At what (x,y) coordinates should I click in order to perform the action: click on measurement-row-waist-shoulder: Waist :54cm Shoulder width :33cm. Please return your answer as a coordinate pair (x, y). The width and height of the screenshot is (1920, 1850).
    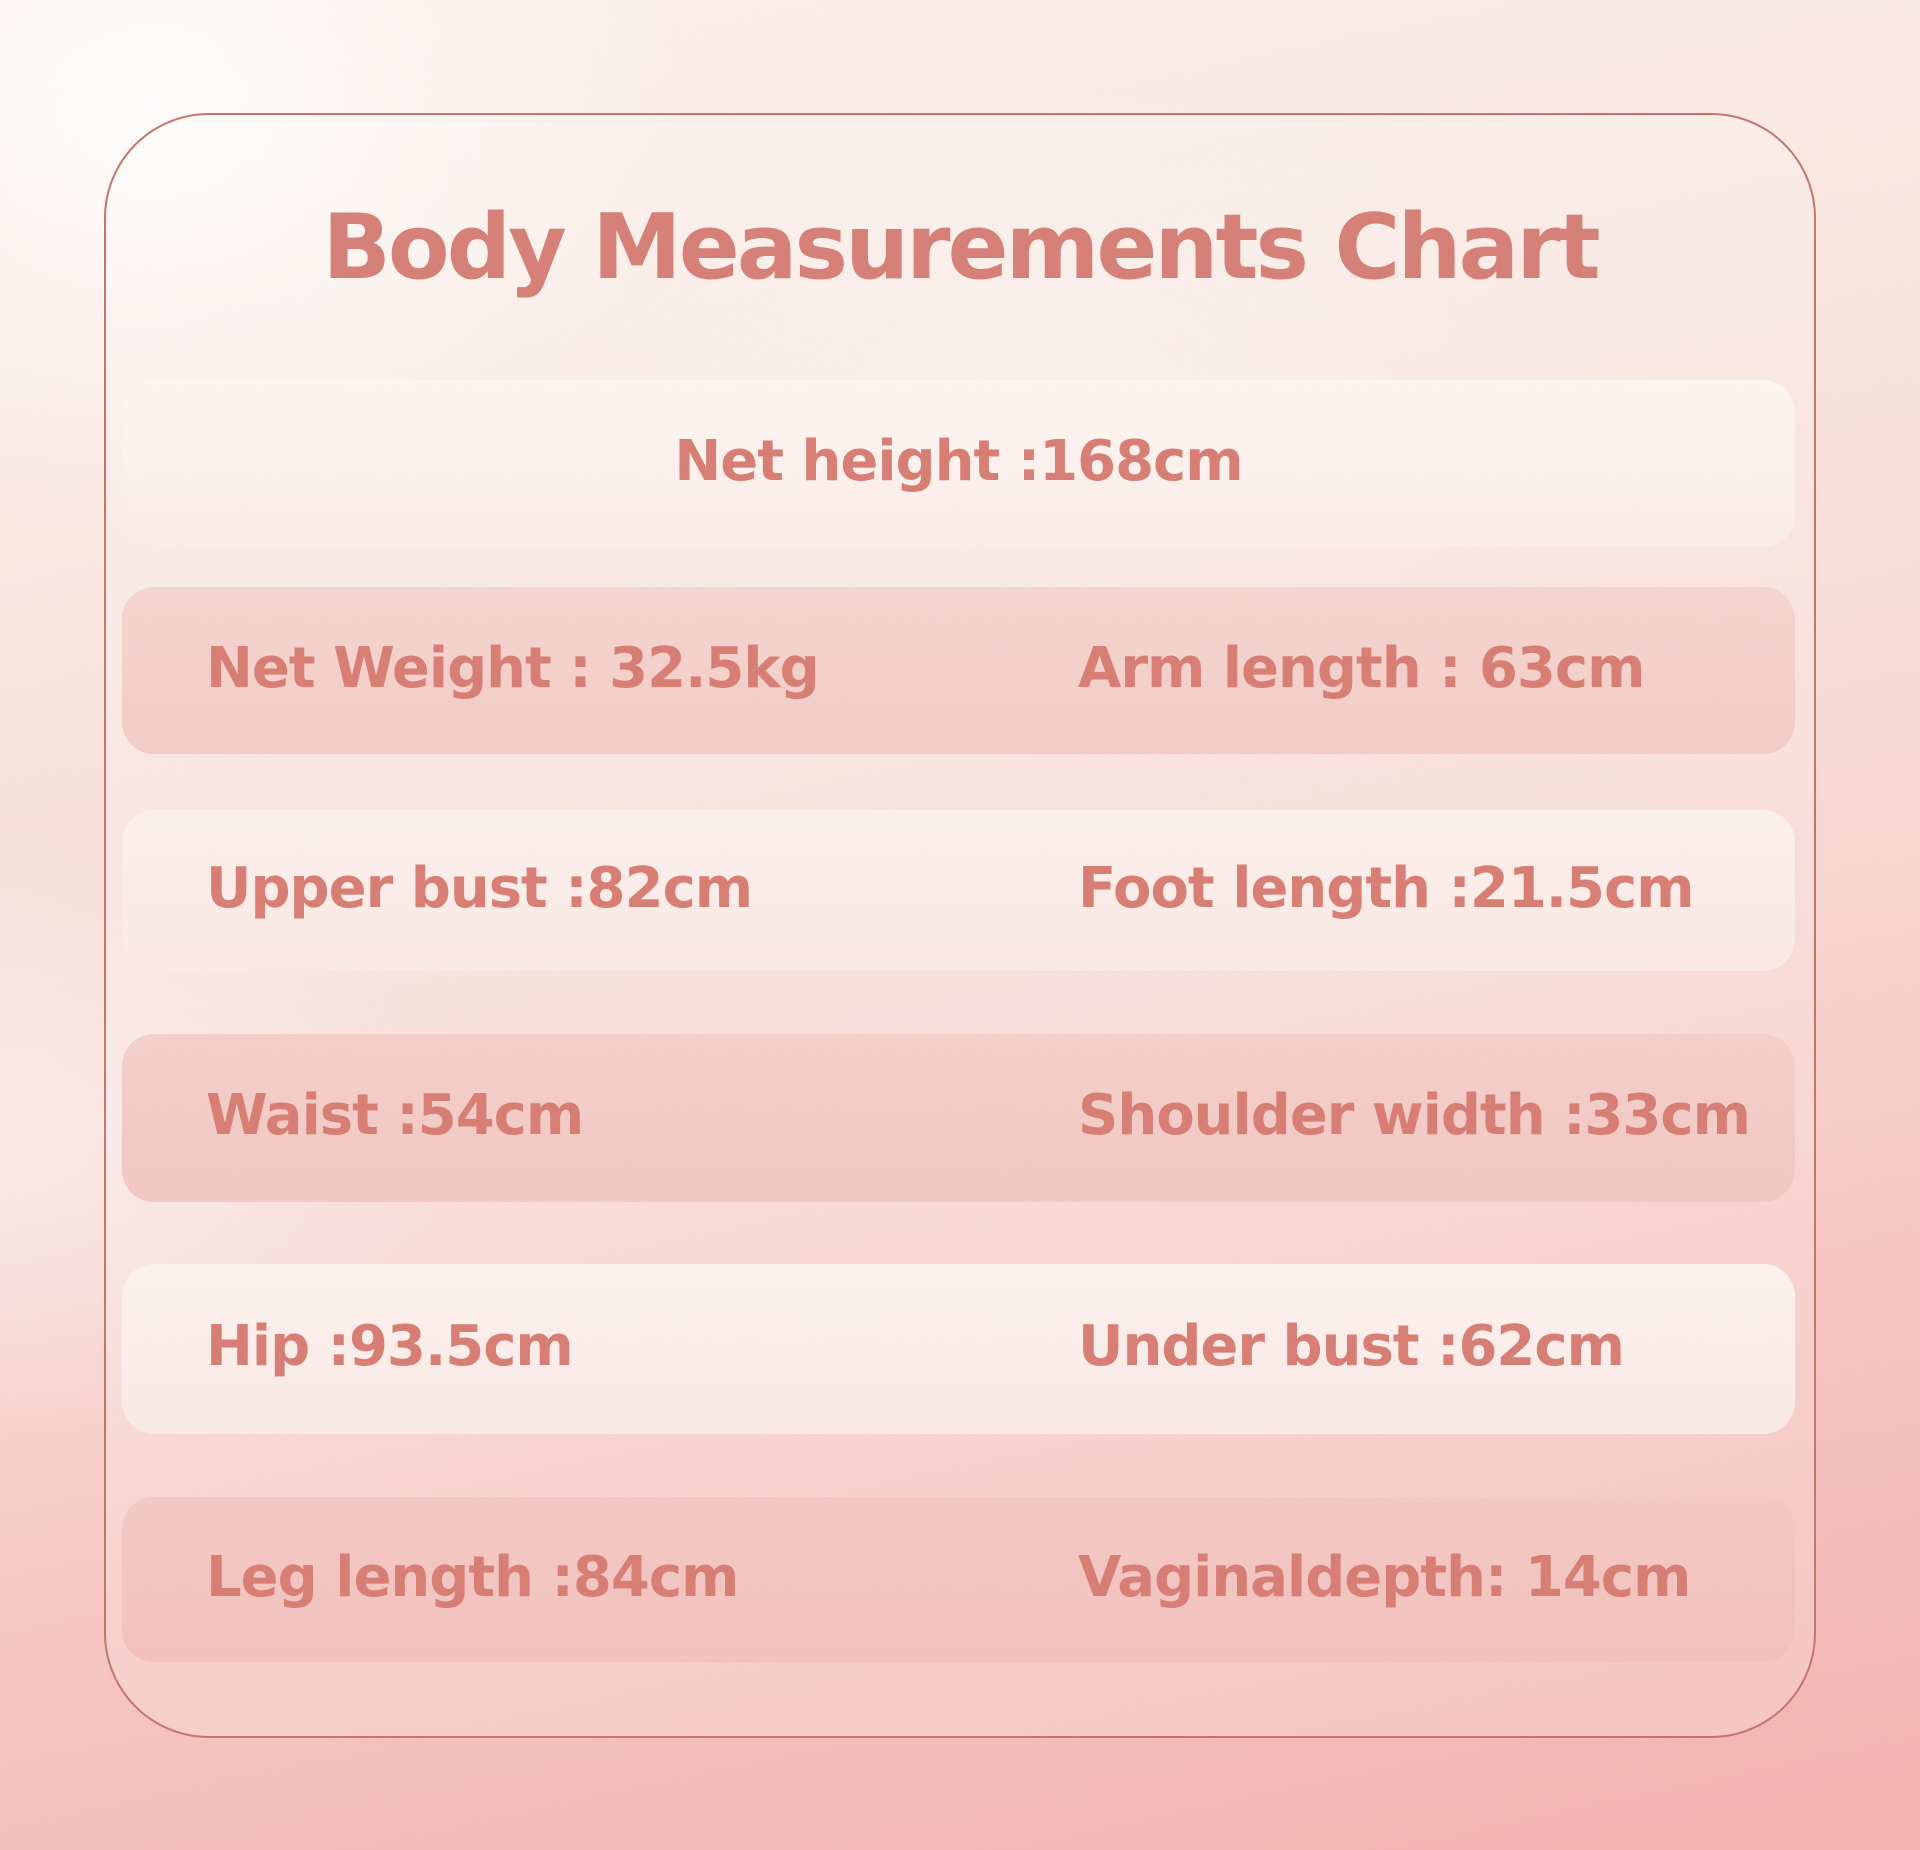
    Looking at the image, I should click on (958, 1118).